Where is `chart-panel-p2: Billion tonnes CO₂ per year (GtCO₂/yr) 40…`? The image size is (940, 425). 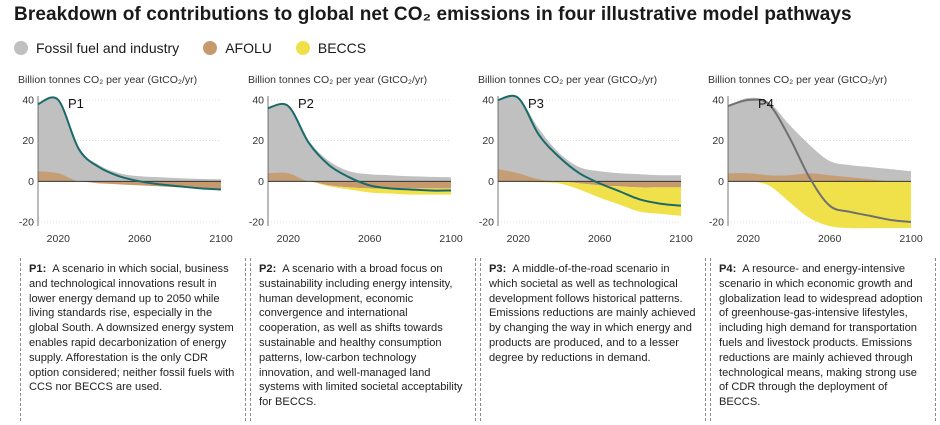
chart-panel-p2: Billion tonnes CO₂ per year (GtCO₂/yr) 40… is located at coordinates (355, 159).